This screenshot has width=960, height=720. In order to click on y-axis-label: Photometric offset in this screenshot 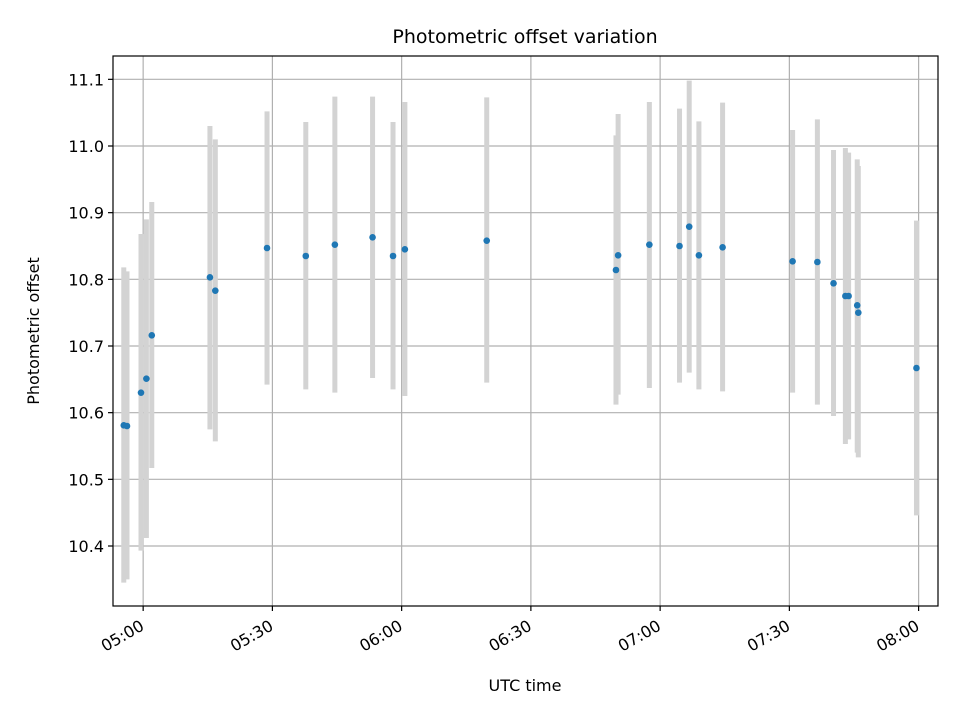, I will do `click(33, 331)`.